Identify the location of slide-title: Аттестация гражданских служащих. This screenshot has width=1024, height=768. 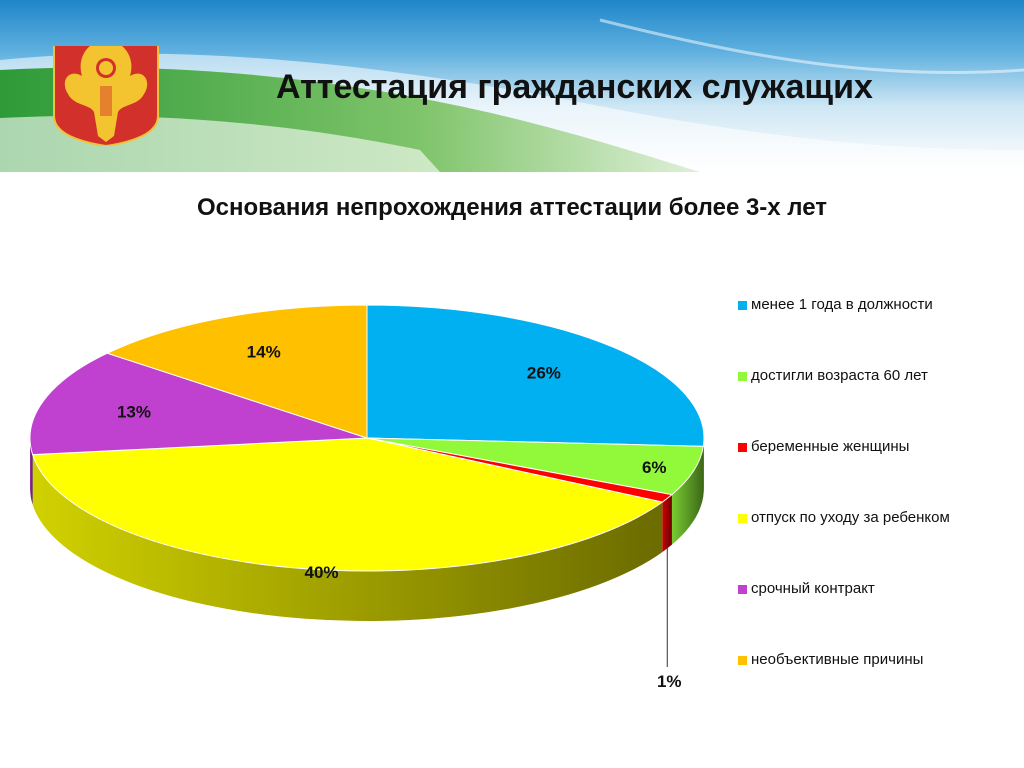
(574, 87).